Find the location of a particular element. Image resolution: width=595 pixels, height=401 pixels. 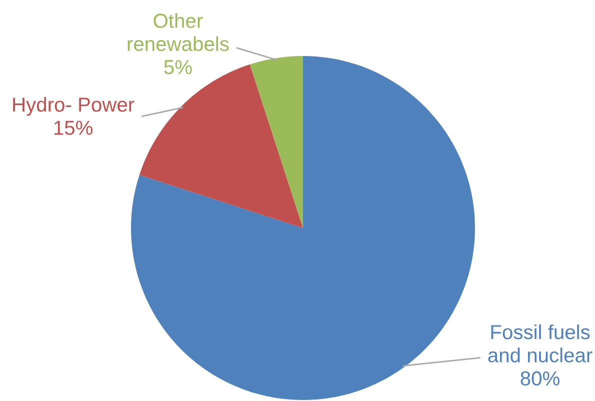

slice-label: Hydro- Power is located at coordinates (73, 106).